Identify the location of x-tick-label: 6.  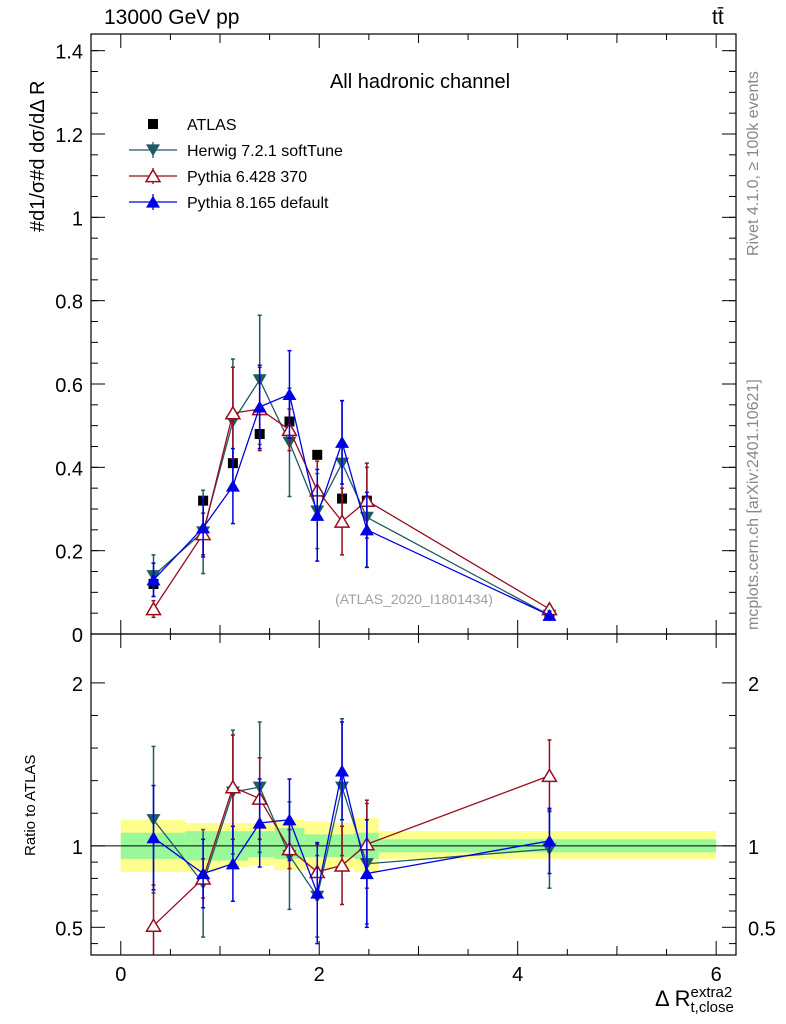
(716, 975).